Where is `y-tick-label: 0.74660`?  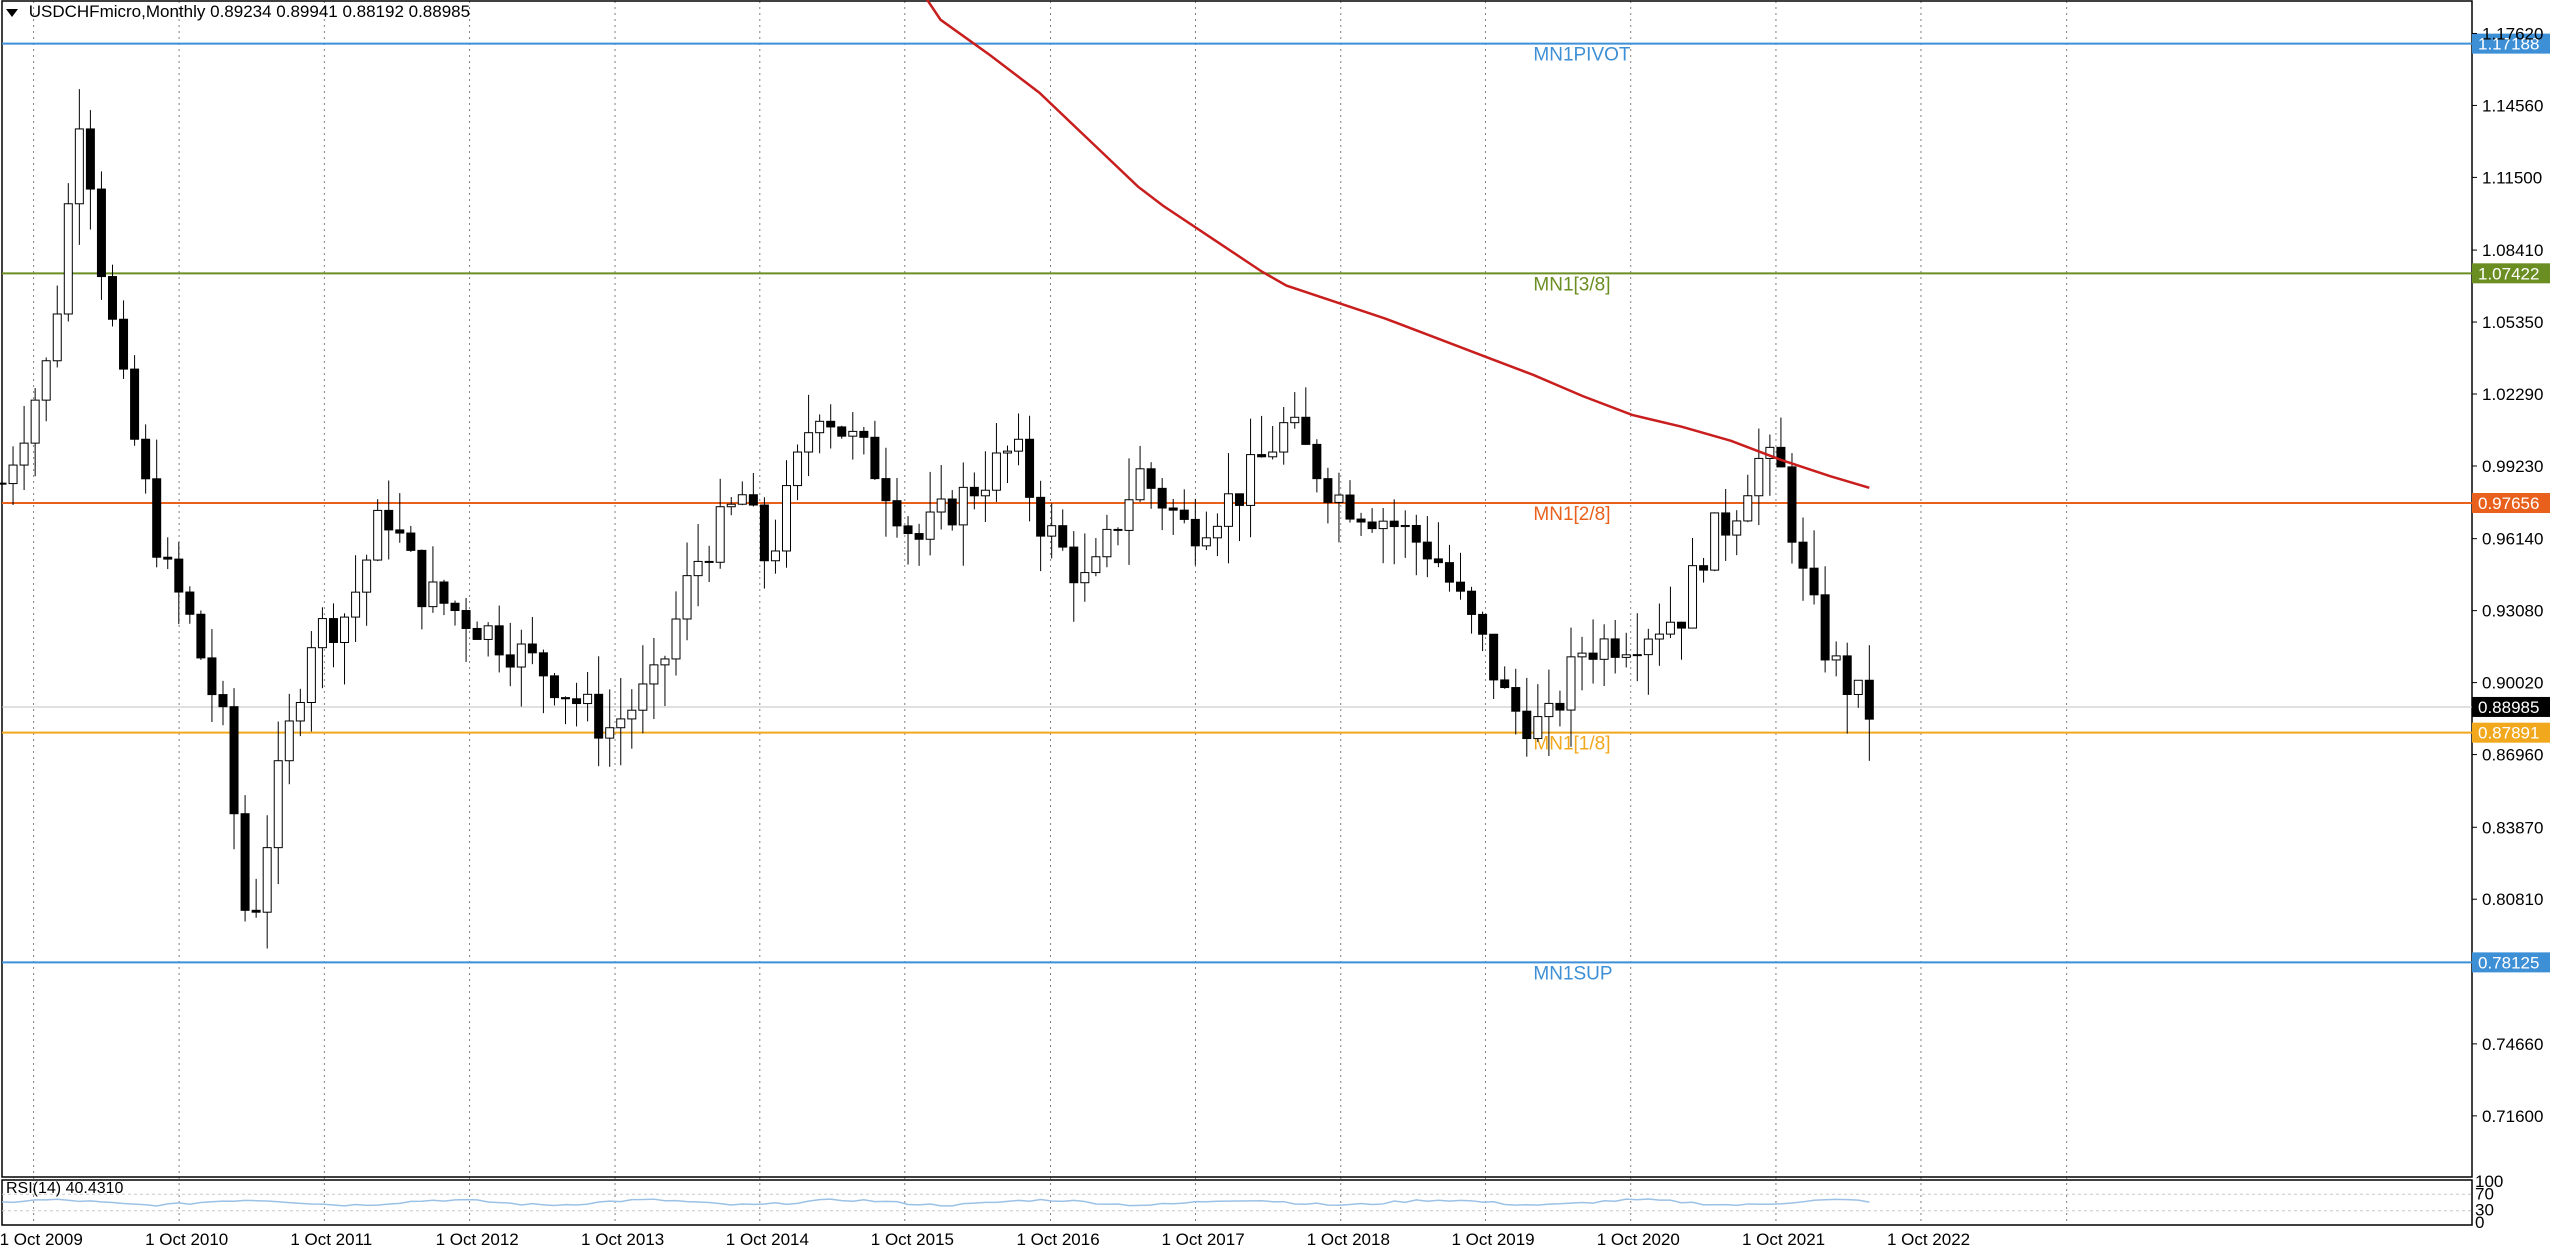 y-tick-label: 0.74660 is located at coordinates (2512, 1044).